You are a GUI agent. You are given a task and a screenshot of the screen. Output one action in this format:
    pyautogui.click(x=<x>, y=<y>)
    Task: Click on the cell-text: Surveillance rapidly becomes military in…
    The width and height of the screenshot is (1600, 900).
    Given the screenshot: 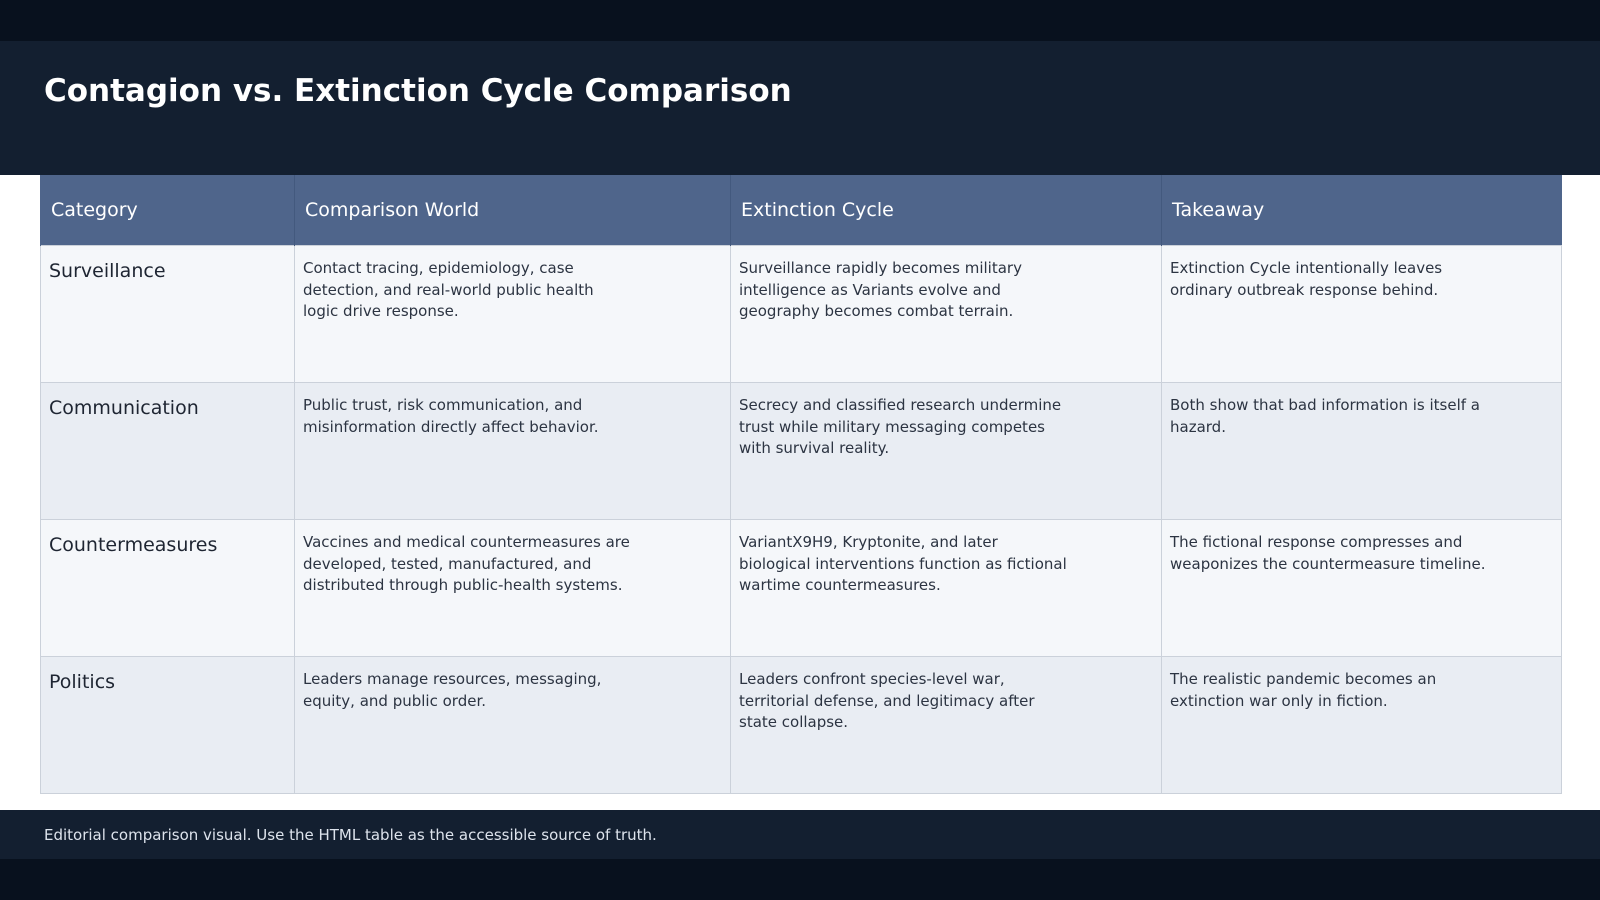 What is the action you would take?
    pyautogui.click(x=880, y=289)
    